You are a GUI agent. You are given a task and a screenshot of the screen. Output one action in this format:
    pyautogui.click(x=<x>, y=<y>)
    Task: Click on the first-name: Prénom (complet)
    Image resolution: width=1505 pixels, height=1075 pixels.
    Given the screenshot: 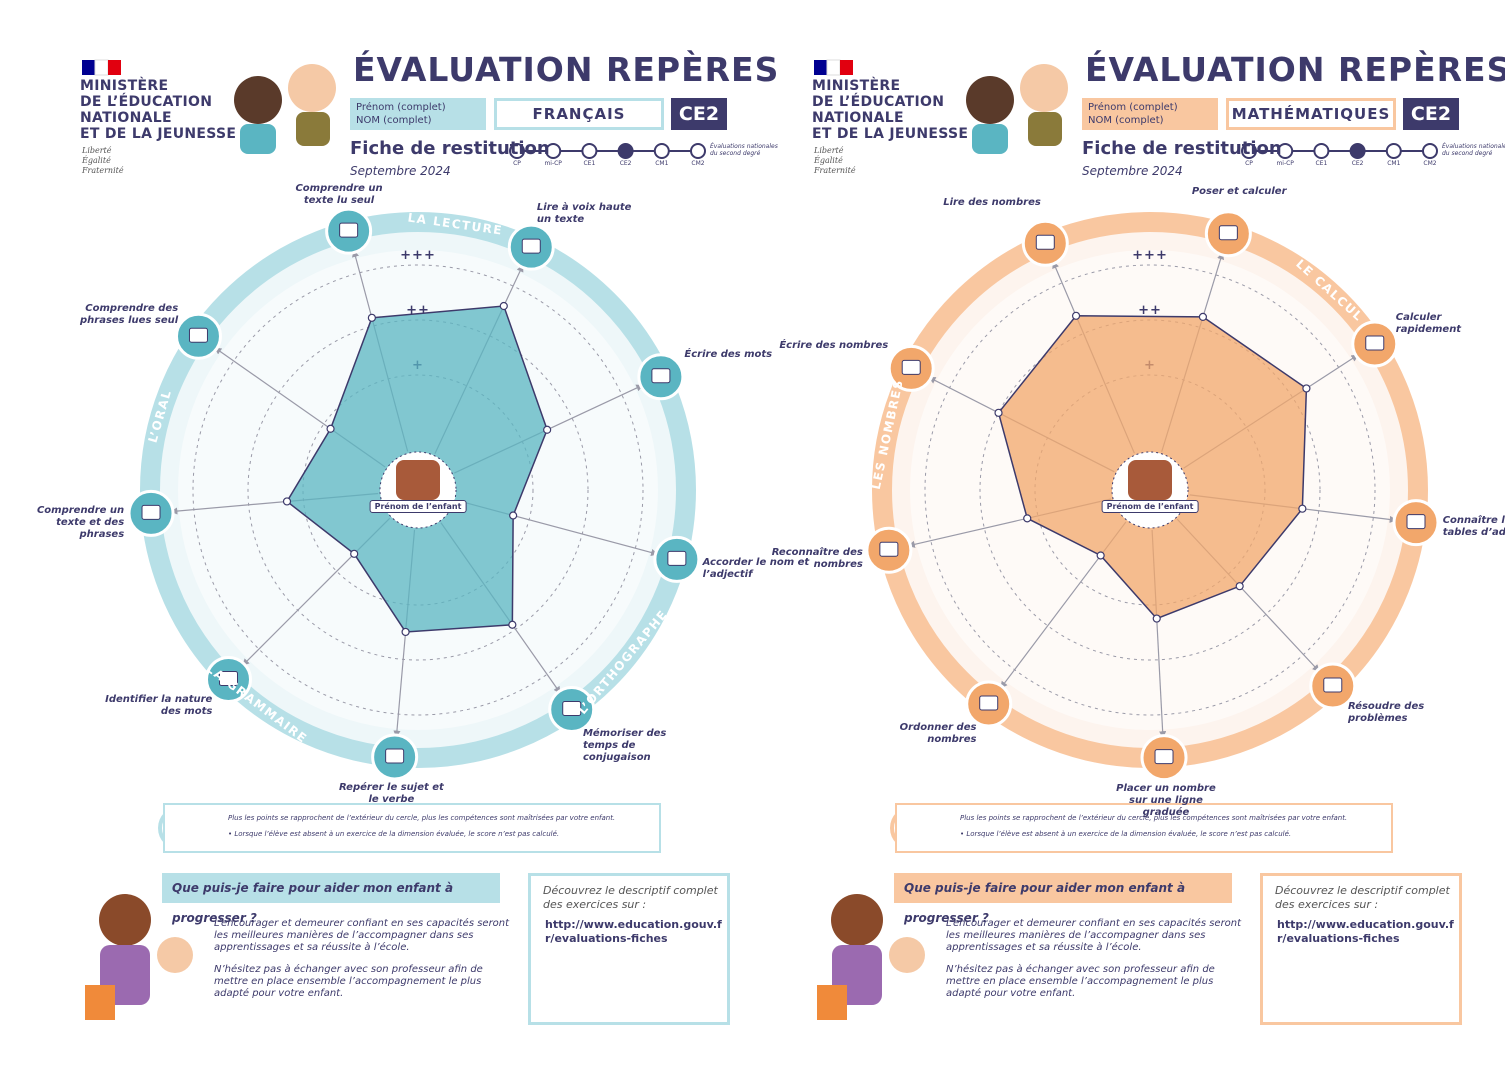 What is the action you would take?
    pyautogui.click(x=1133, y=107)
    